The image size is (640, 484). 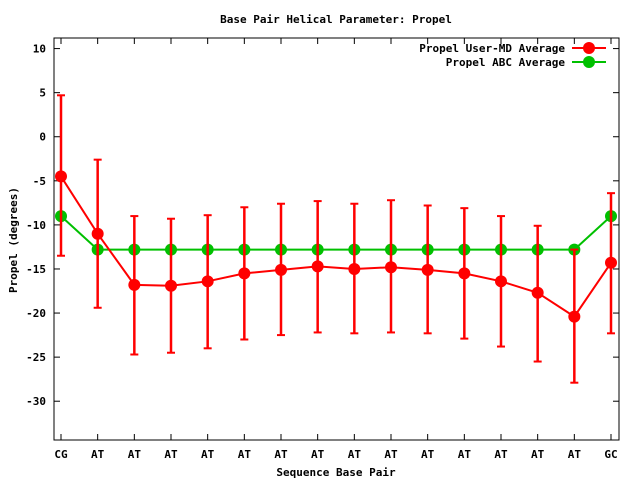 What do you see at coordinates (39, 181) in the screenshot?
I see `y-tick-label: -5` at bounding box center [39, 181].